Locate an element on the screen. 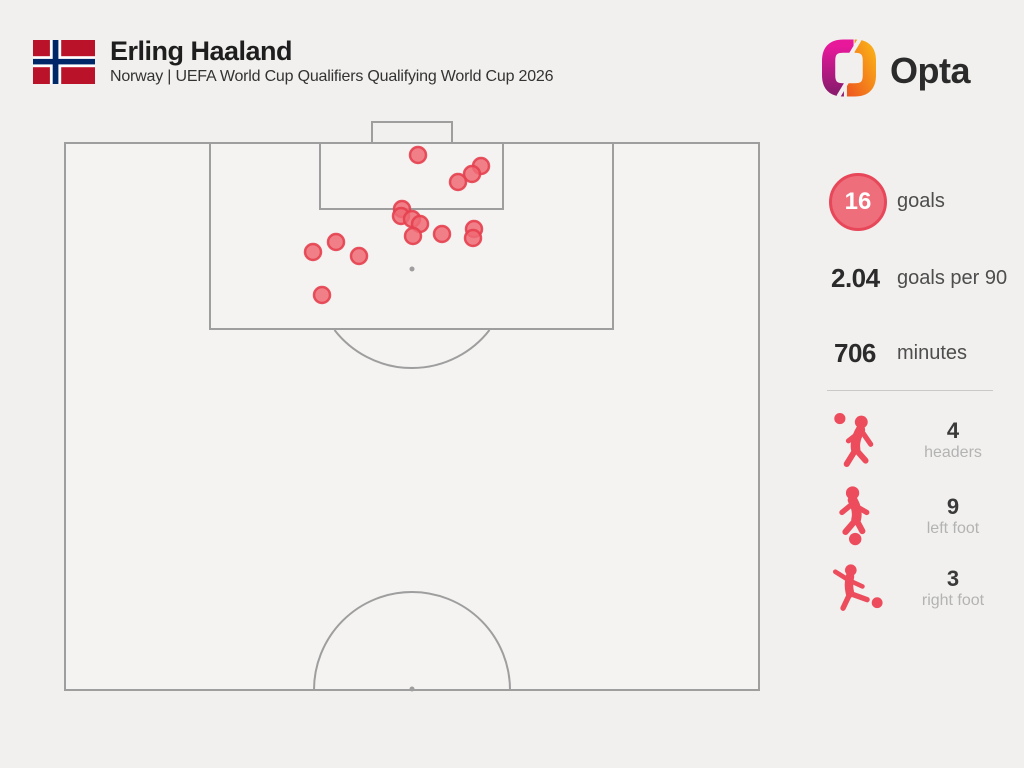 The height and width of the screenshot is (768, 1024). headers-label: headers is located at coordinates (953, 452).